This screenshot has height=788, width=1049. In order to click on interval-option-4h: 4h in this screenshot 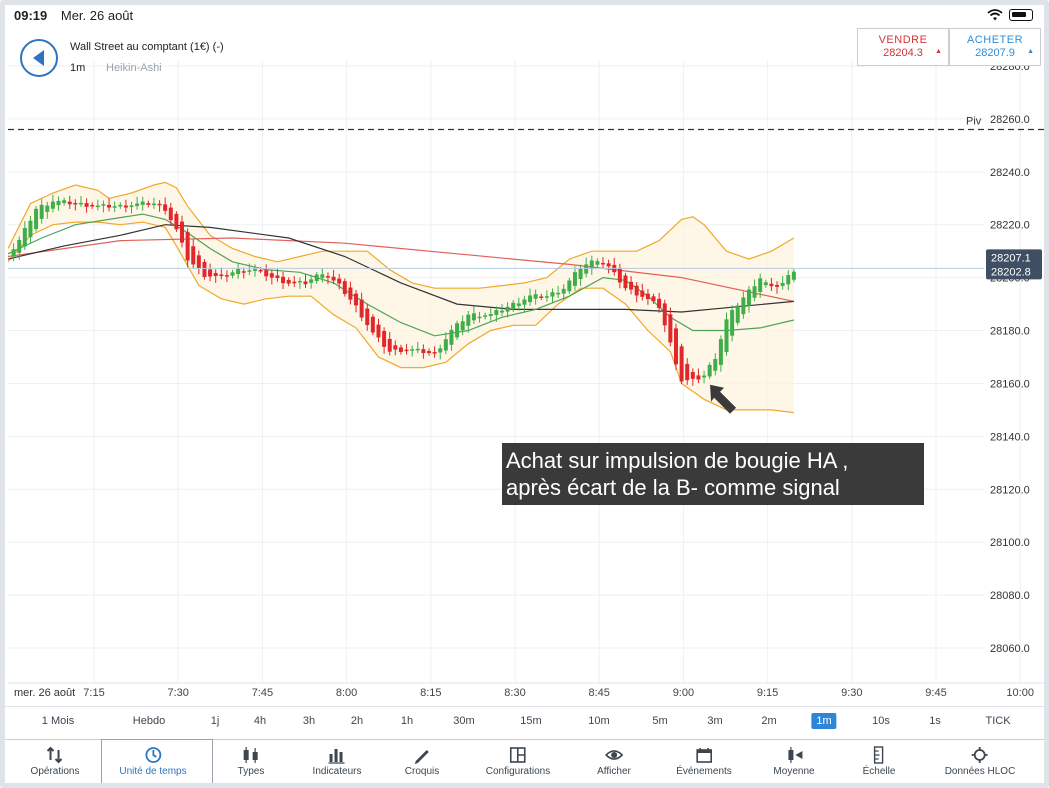, I will do `click(260, 721)`.